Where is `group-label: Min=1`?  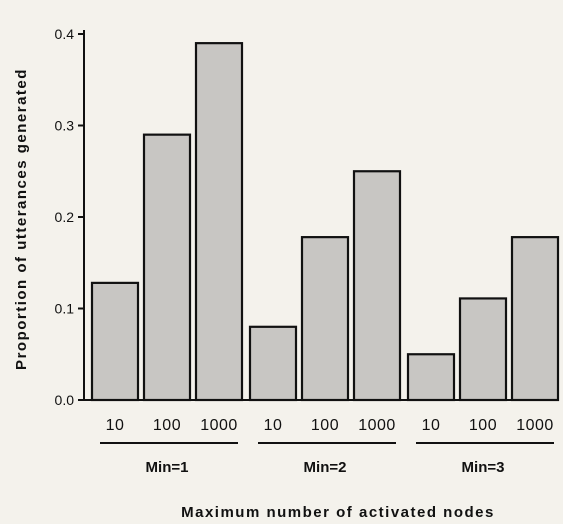 group-label: Min=1 is located at coordinates (167, 467).